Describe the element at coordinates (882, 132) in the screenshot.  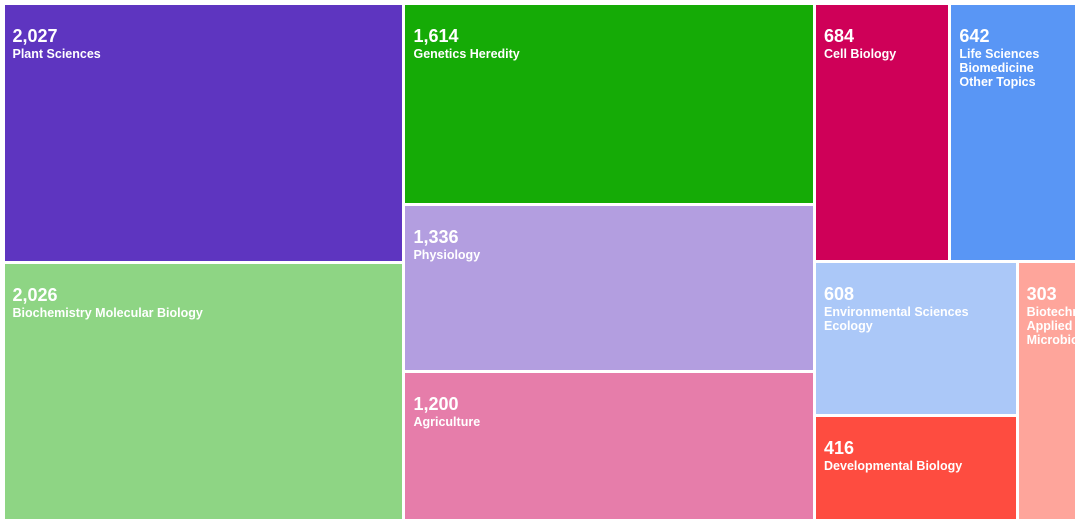
I see `tile-cell-biology: 684 Cell Biology` at that location.